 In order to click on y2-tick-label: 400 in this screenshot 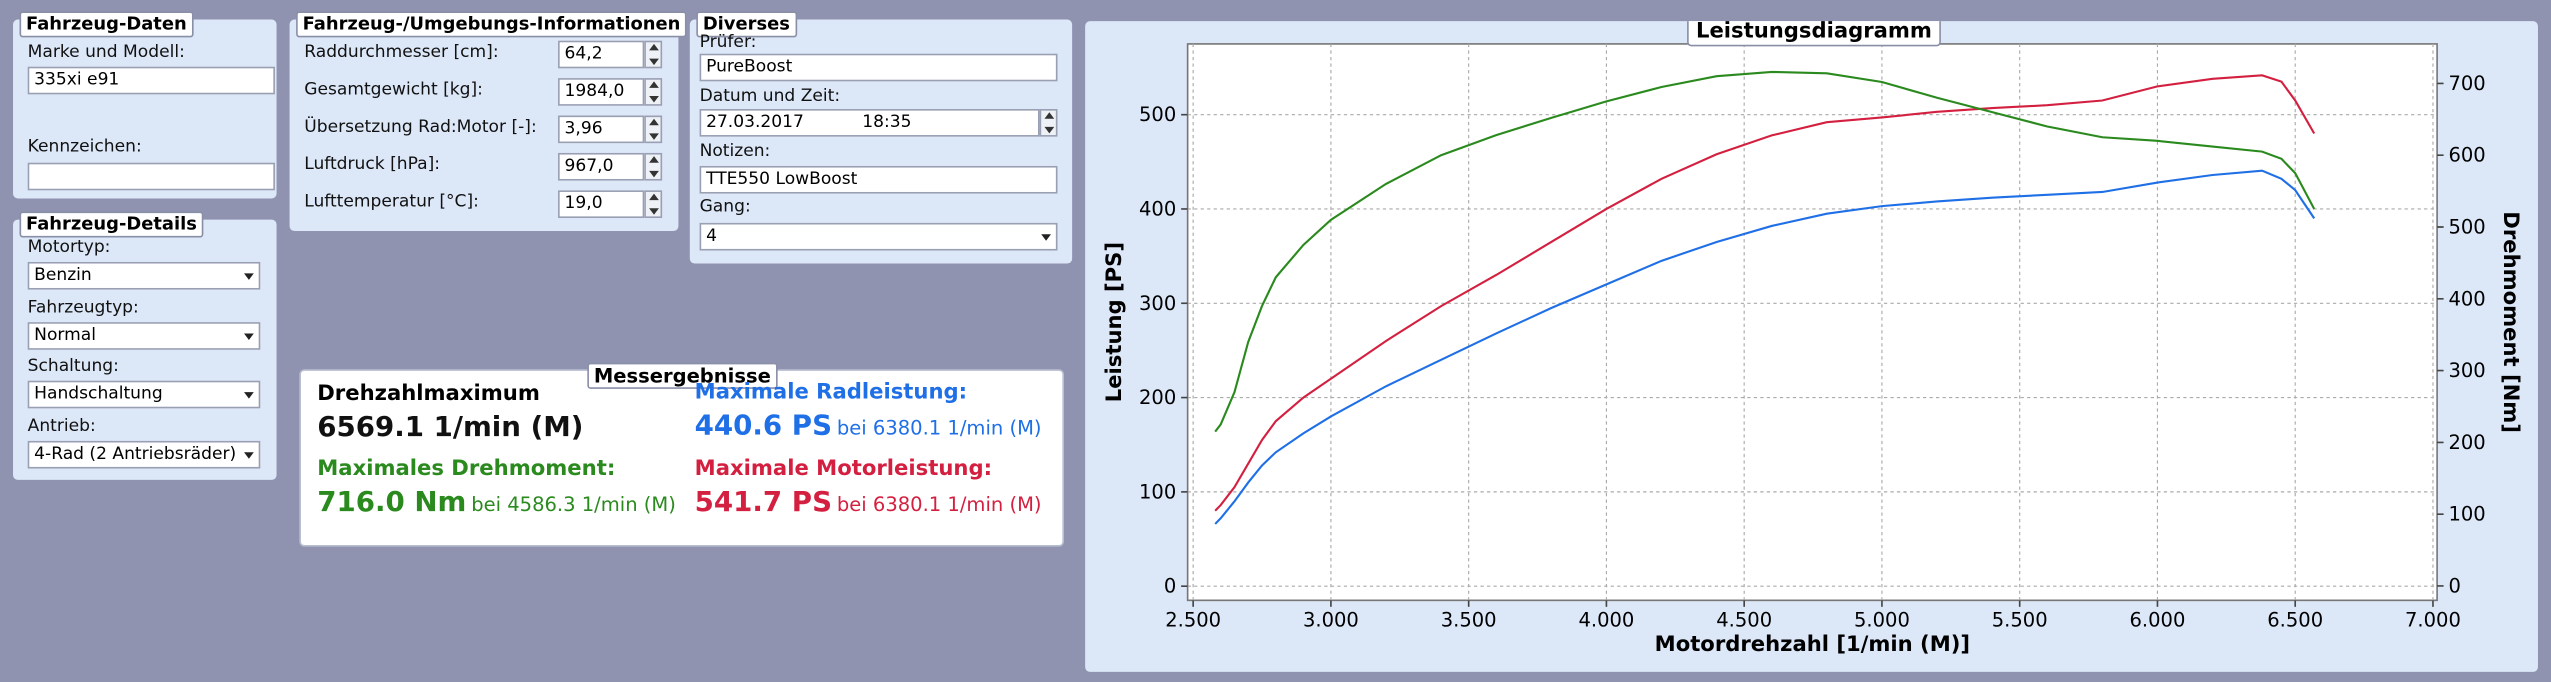, I will do `click(2466, 298)`.